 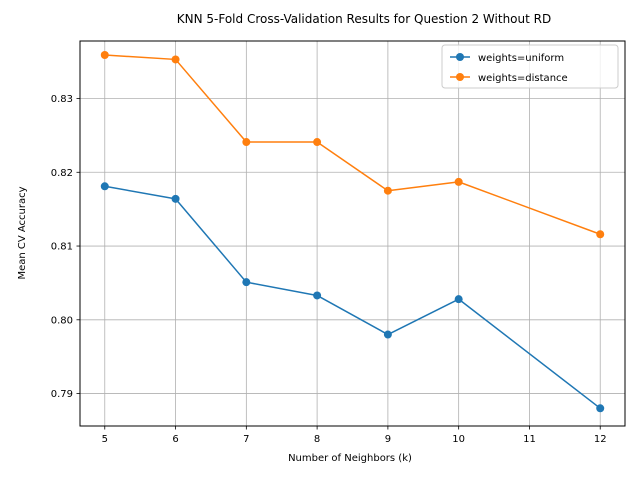 What do you see at coordinates (529, 439) in the screenshot?
I see `x-tick-label: 11` at bounding box center [529, 439].